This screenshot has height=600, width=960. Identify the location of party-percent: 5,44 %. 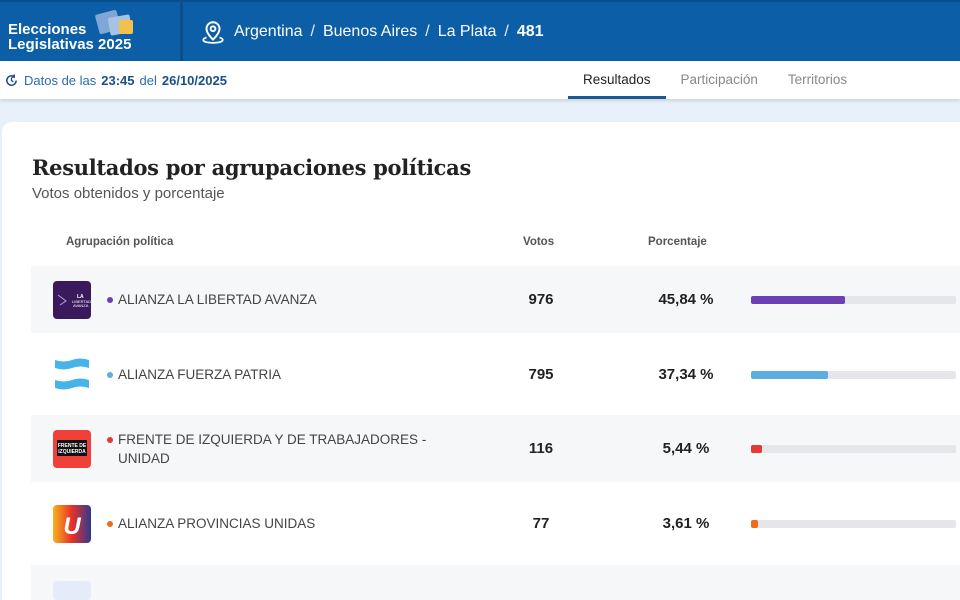
(686, 448).